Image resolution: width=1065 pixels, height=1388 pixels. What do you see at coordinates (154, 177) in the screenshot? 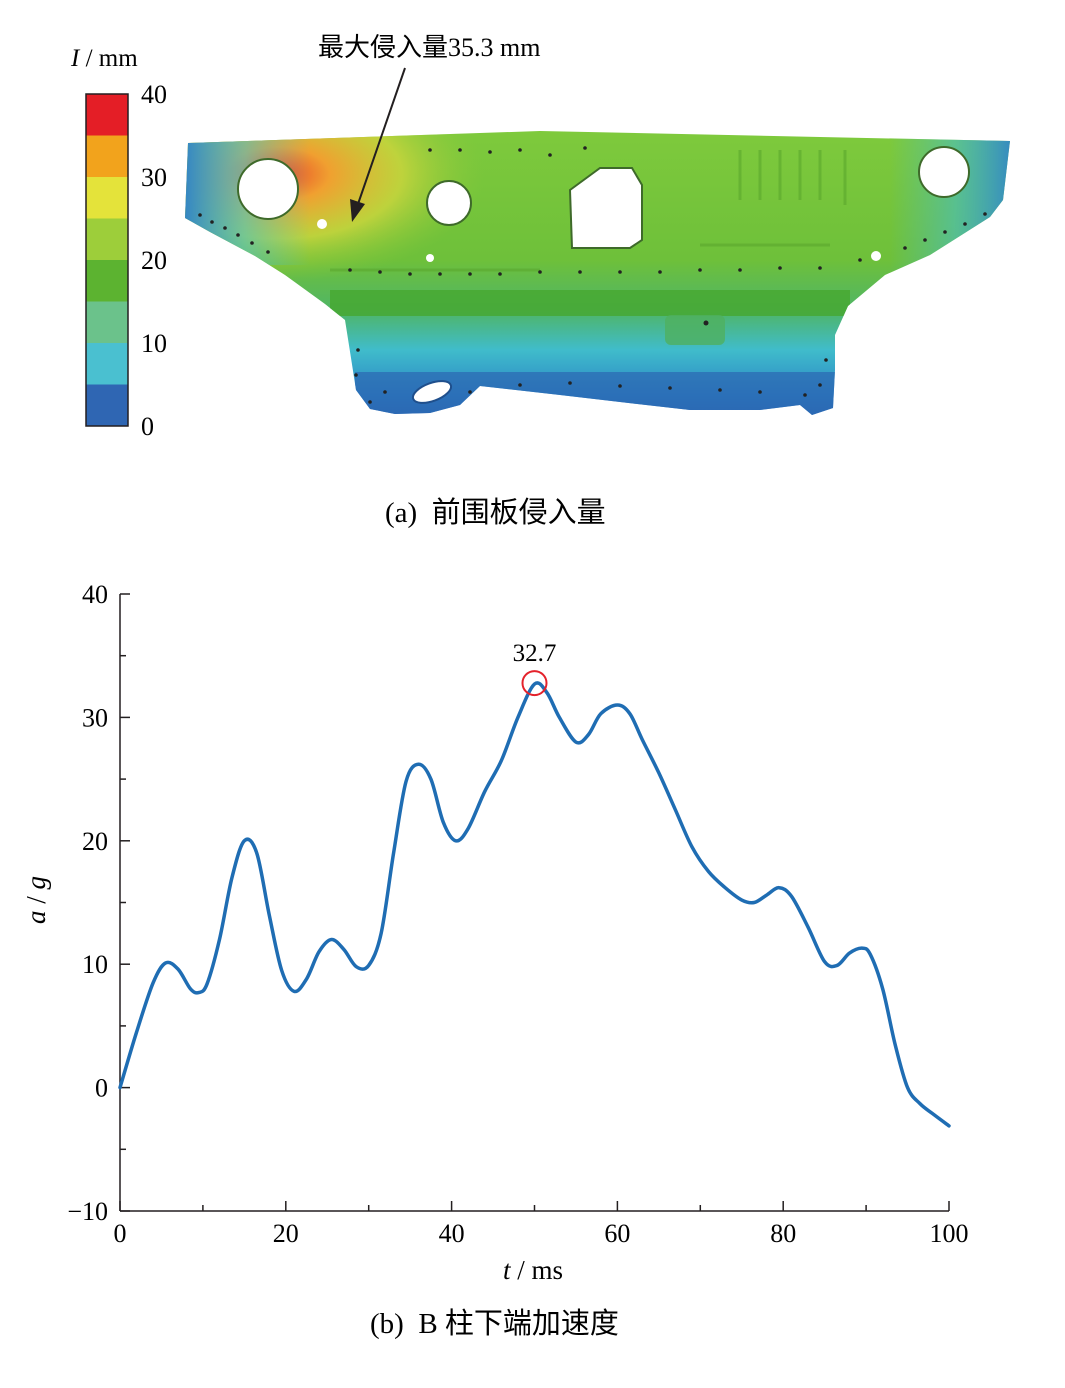
I see `legend-tick-label: 30` at bounding box center [154, 177].